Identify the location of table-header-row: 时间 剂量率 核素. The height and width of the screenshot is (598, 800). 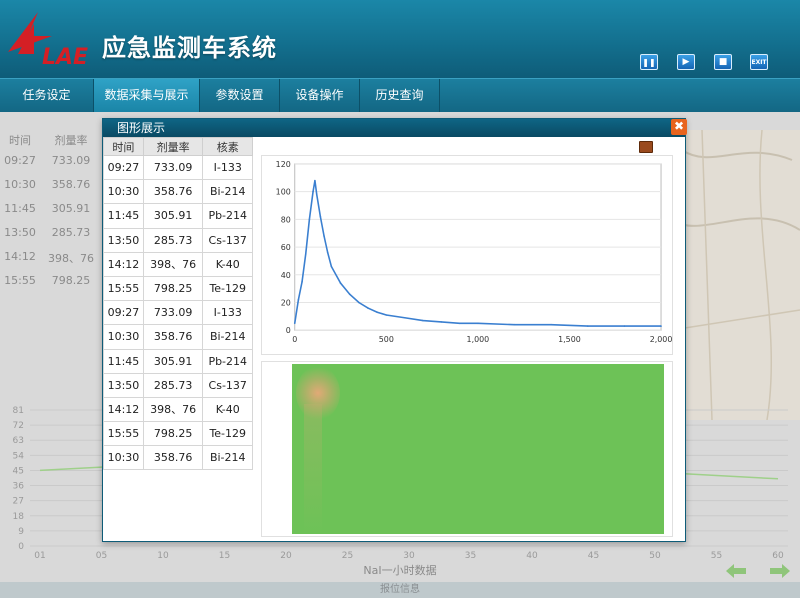
(178, 146).